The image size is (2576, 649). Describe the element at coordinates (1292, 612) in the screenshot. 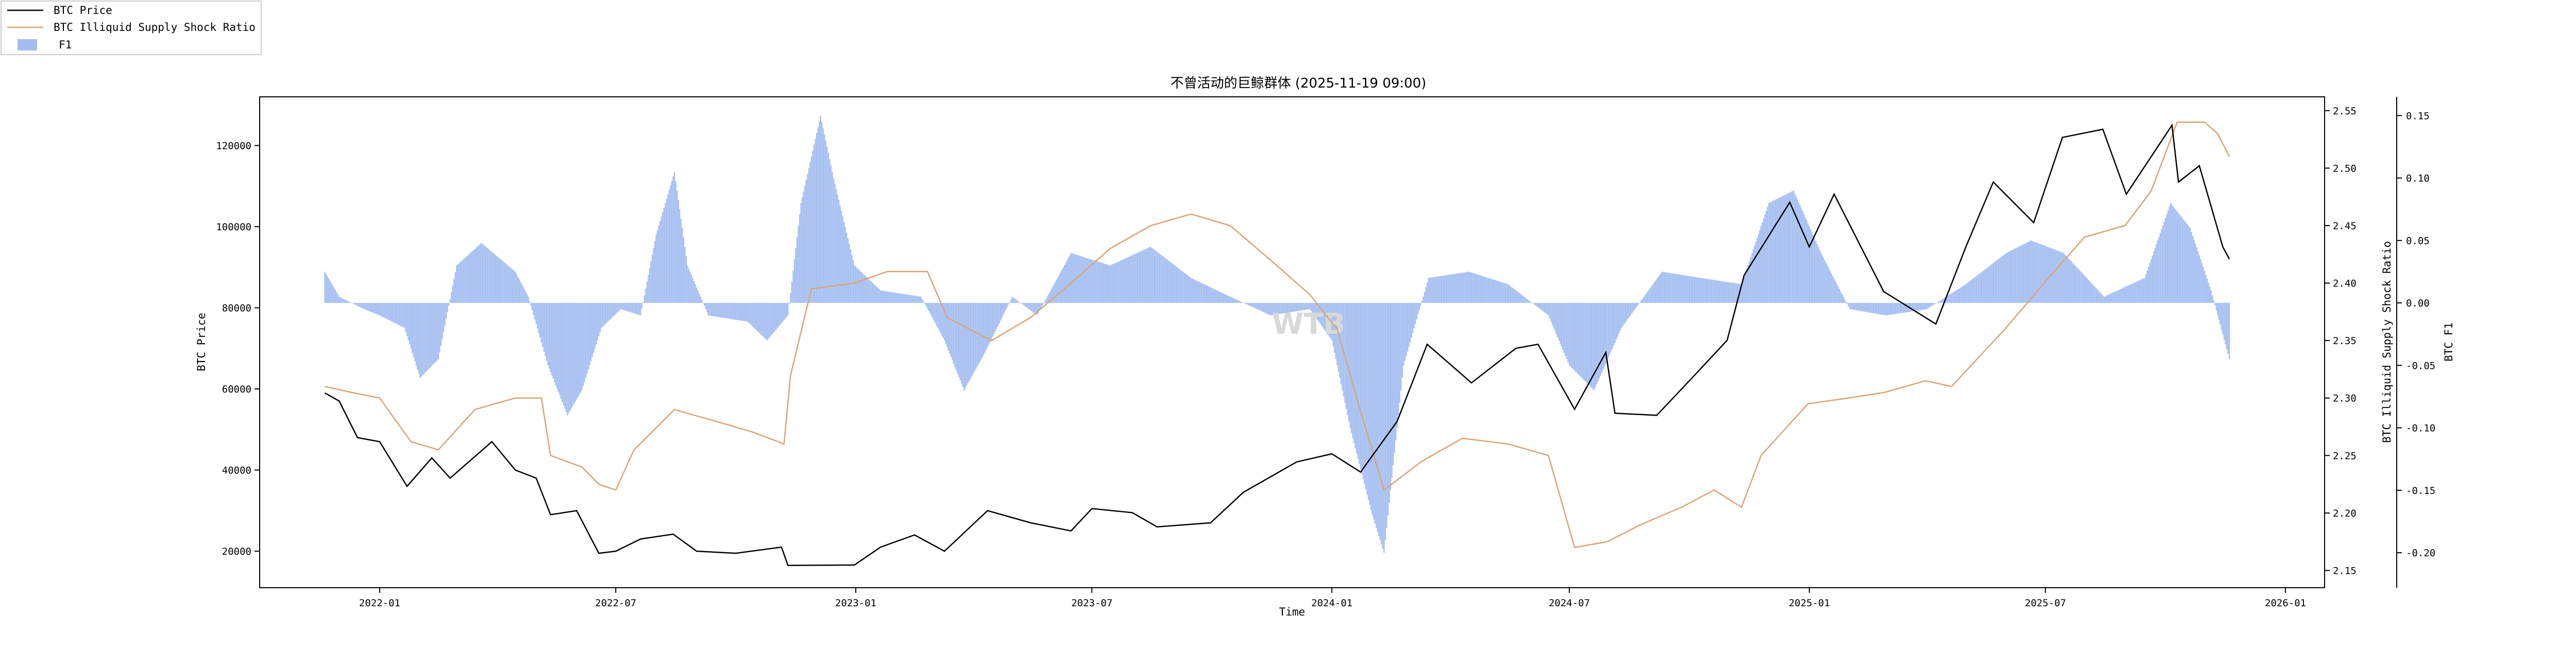

I see `x-axis-label: Time` at that location.